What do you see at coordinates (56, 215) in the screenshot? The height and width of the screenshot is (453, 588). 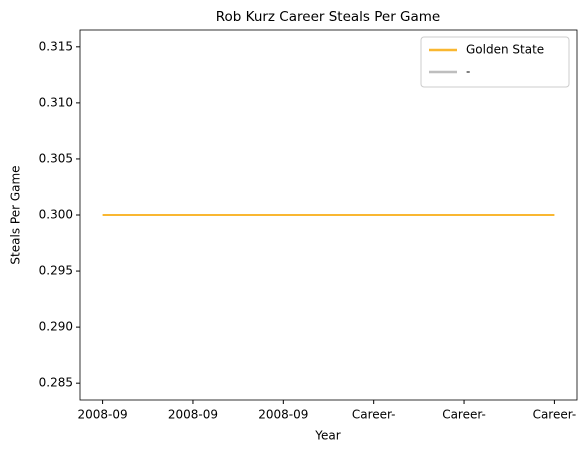 I see `y-tick-label: 0.300` at bounding box center [56, 215].